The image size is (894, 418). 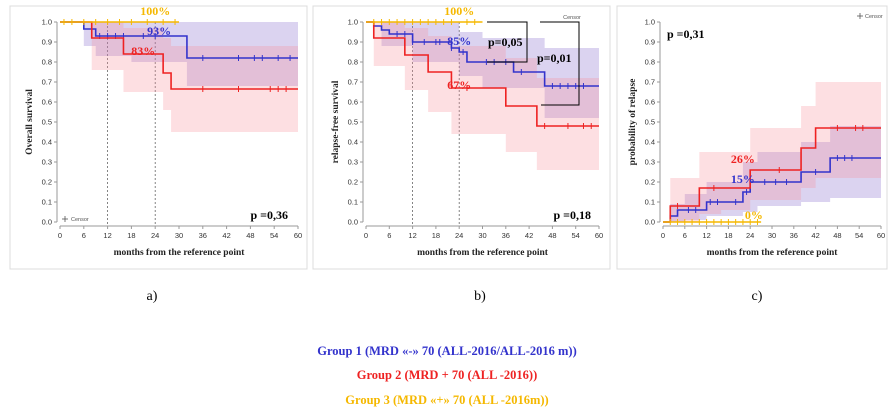 I want to click on percent-label: 15%, so click(x=743, y=179).